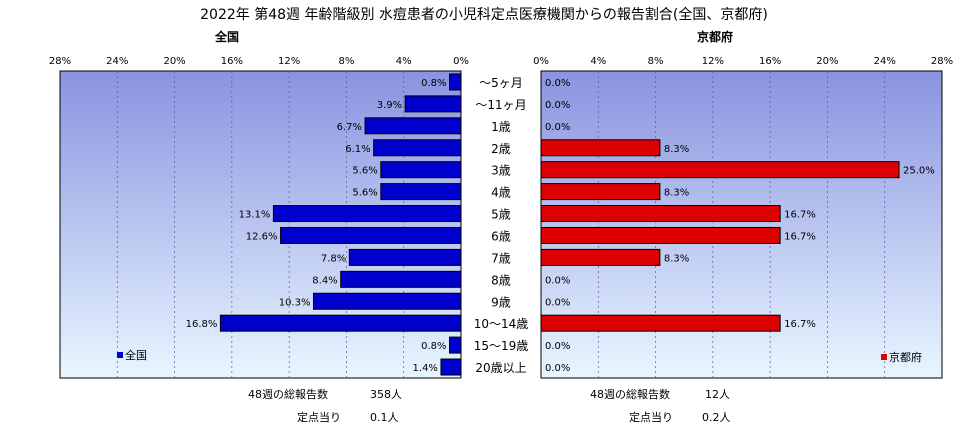 The image size is (968, 433). Describe the element at coordinates (255, 215) in the screenshot. I see `national-data-label: 13.1%` at that location.